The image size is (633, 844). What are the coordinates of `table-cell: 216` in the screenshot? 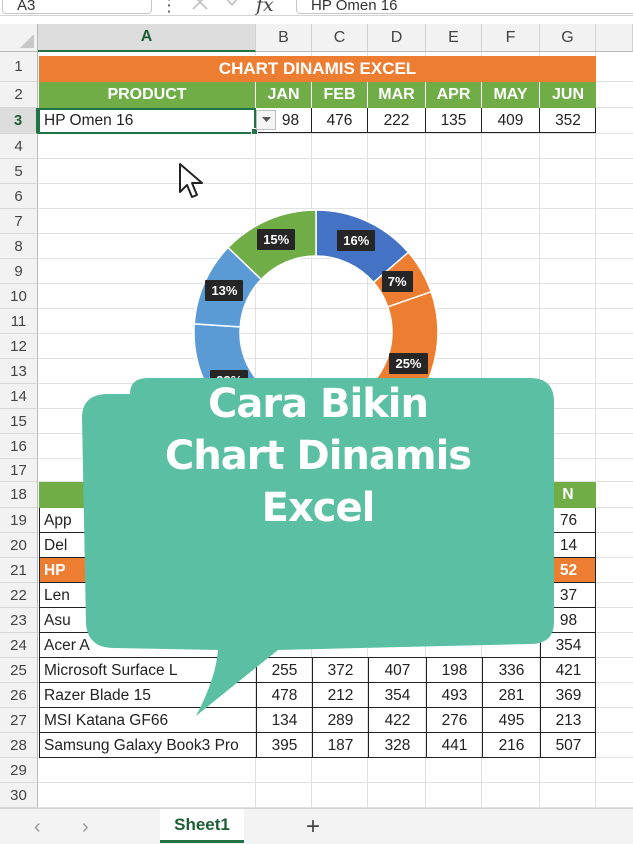 It's located at (511, 745).